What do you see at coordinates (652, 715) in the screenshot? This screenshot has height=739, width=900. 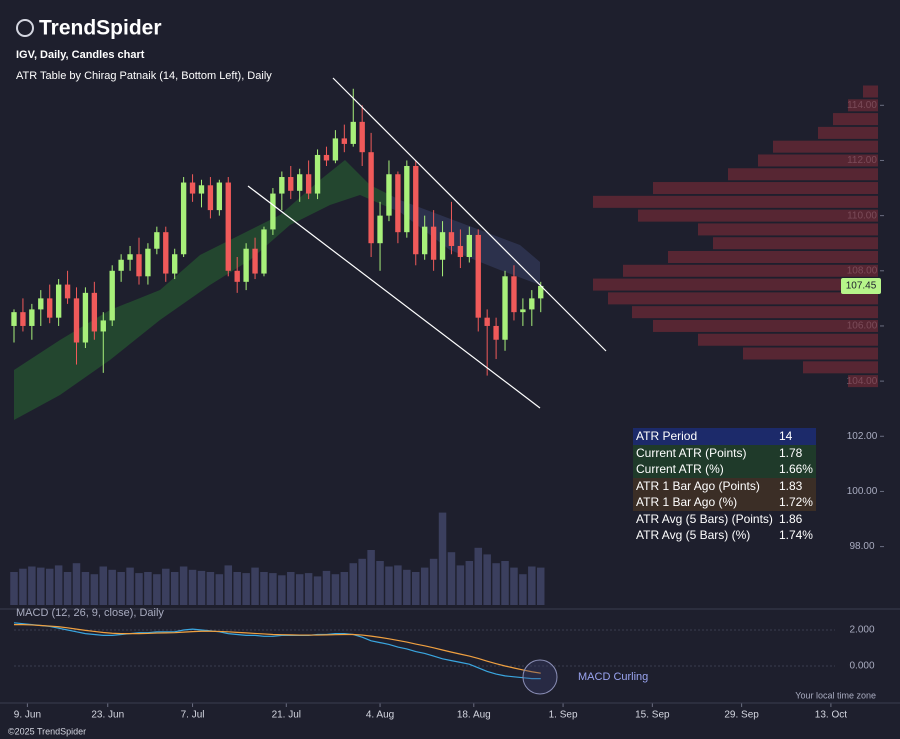 I see `x-tick-label: 15. Sep` at bounding box center [652, 715].